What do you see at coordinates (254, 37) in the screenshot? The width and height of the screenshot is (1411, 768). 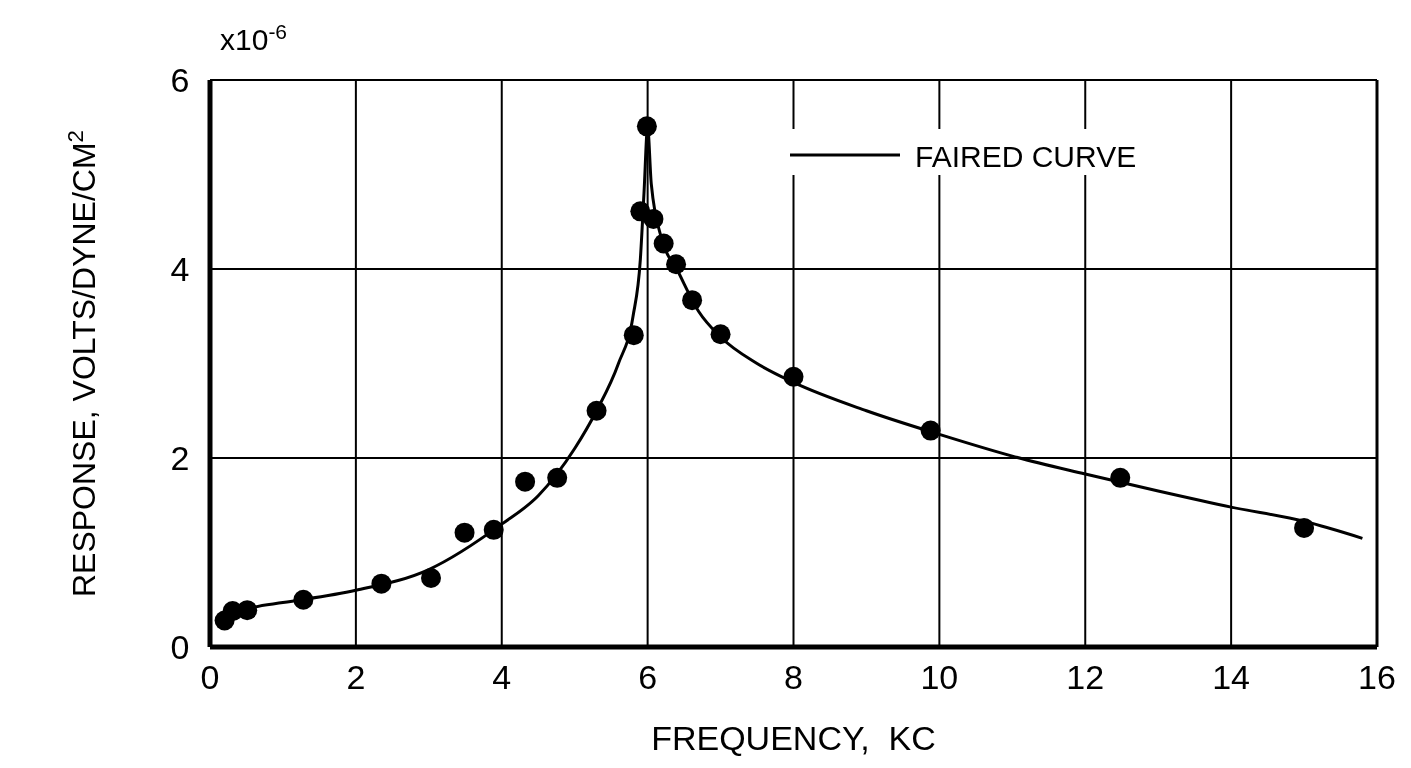 I see `text: x10$^{-6}$` at bounding box center [254, 37].